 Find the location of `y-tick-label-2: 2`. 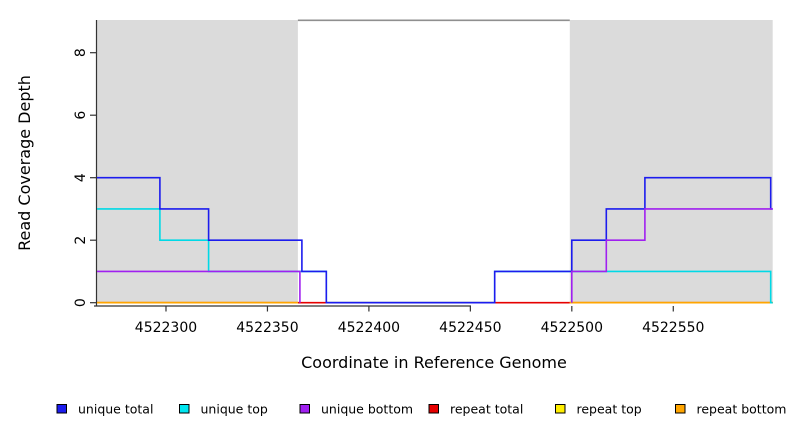

y-tick-label-2: 2 is located at coordinates (81, 240).